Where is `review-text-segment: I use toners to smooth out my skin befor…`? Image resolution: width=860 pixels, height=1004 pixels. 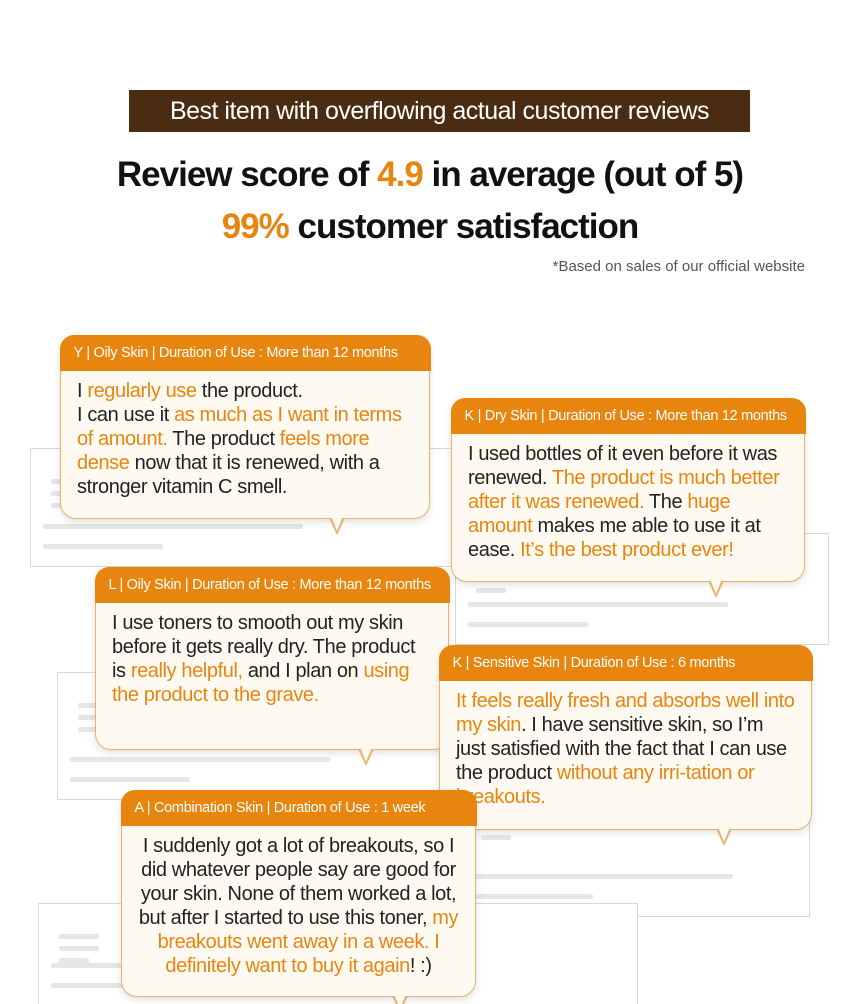
review-text-segment: I use toners to smooth out my skin befor… is located at coordinates (264, 646).